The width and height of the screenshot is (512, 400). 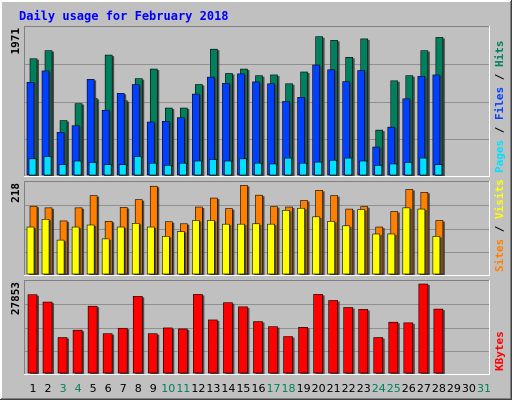 I want to click on visits-legend: Visits, so click(x=499, y=199).